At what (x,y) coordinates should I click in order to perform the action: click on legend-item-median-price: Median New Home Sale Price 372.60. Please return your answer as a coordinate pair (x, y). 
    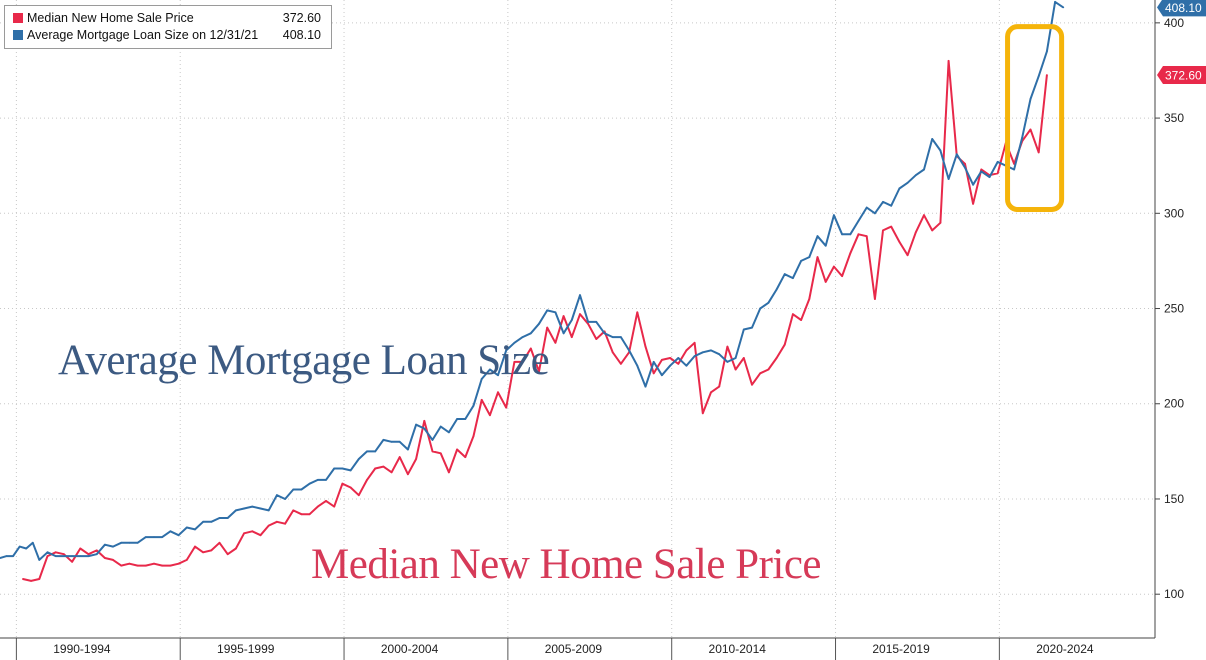
    Looking at the image, I should click on (169, 18).